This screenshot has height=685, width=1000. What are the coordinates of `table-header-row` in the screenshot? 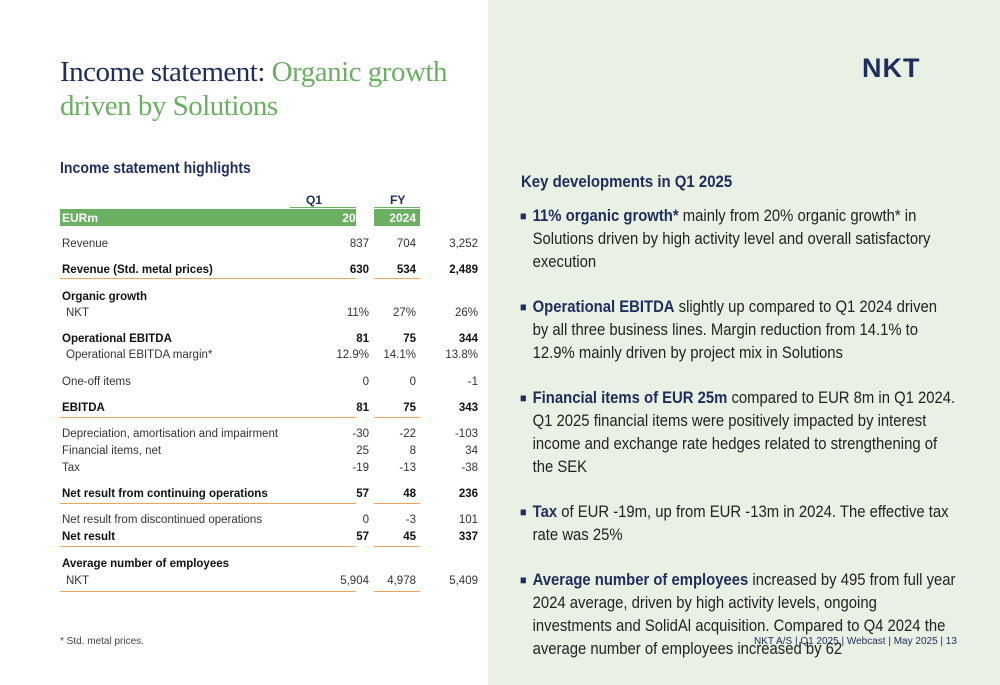 It's located at (240, 217).